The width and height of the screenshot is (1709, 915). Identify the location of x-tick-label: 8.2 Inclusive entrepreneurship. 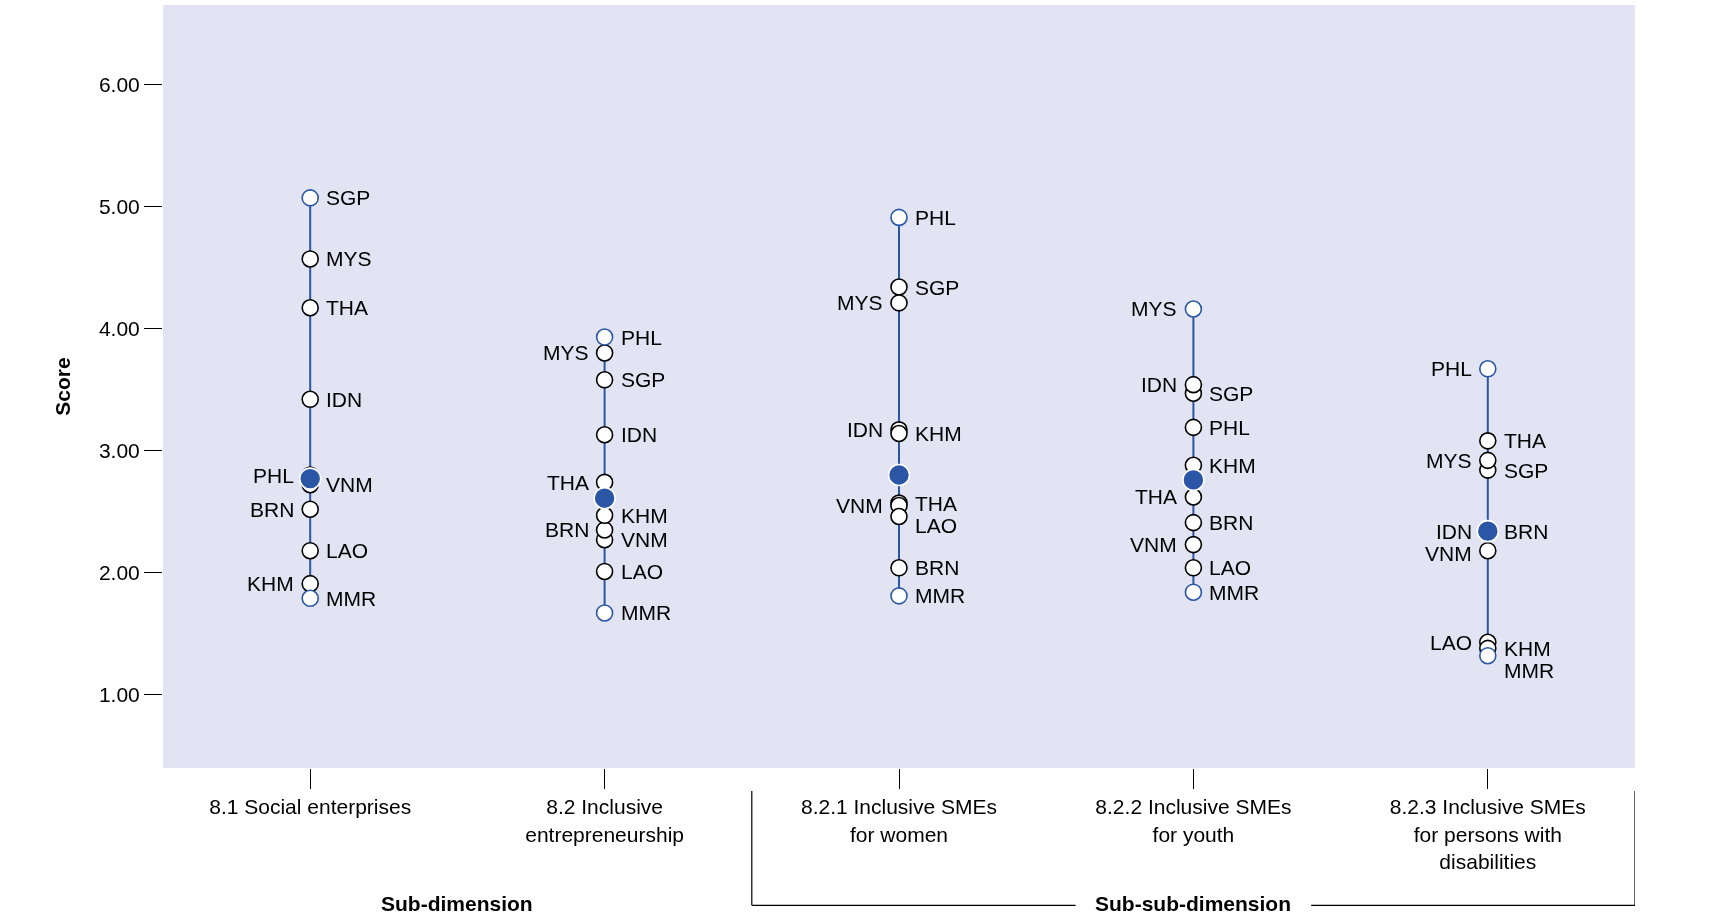
(604, 820).